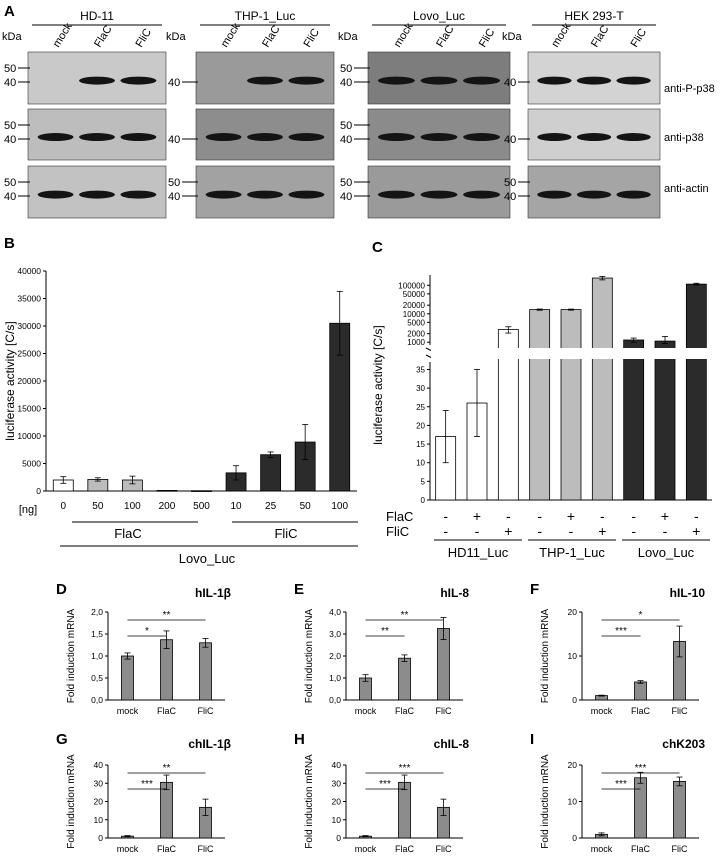 This screenshot has width=720, height=862. Describe the element at coordinates (285, 533) in the screenshot. I see `group-label: FliC` at that location.